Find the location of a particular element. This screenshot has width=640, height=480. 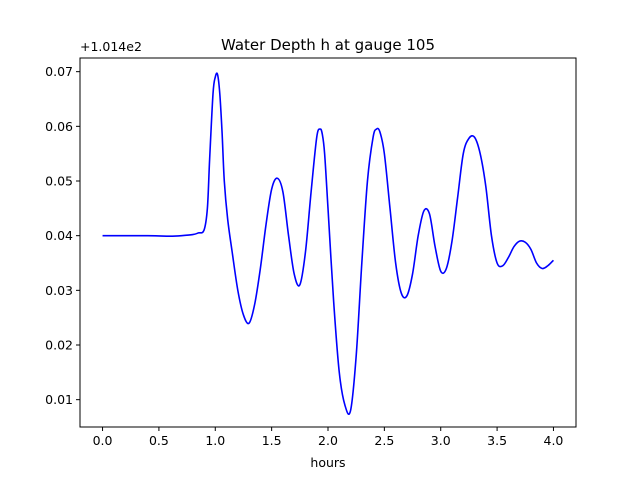

y-axis: 0.01 0.02 0.03 0.04 0.05 0.06 0.07 is located at coordinates (62, 235).